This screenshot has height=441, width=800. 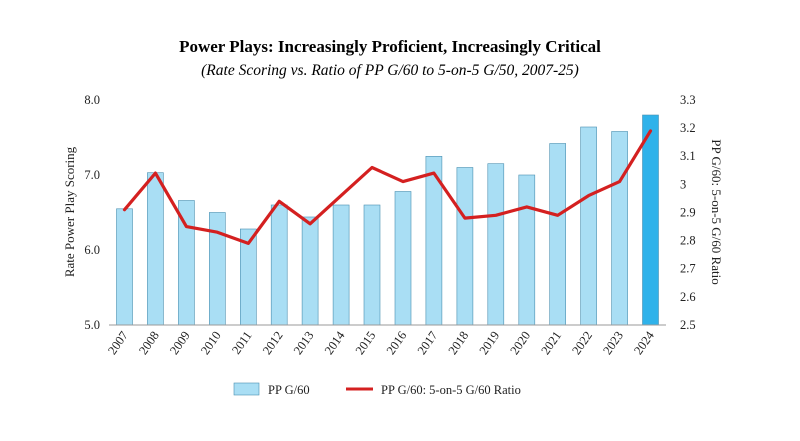 I want to click on x-tick-label: 2013, so click(x=304, y=343).